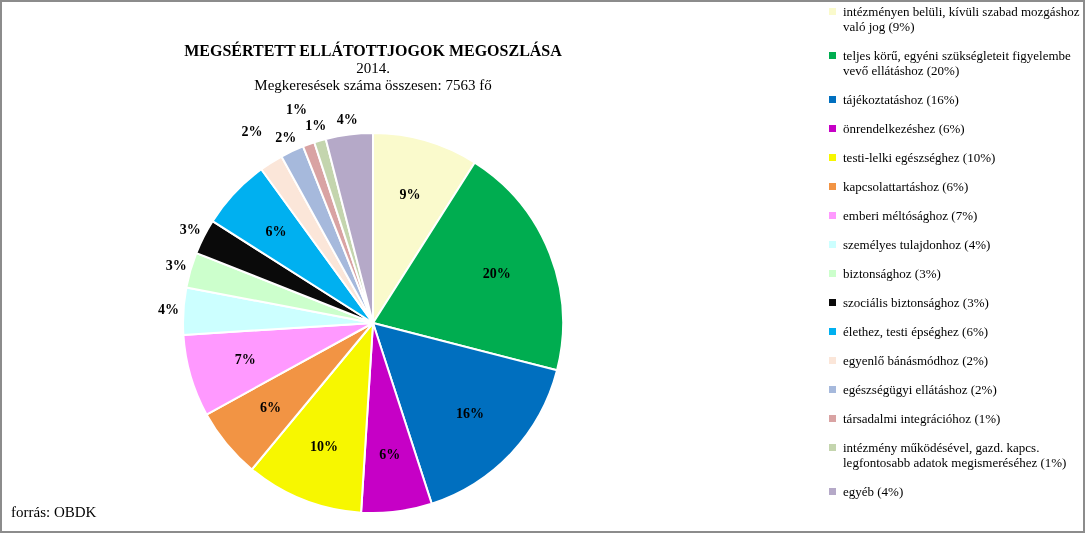  I want to click on text: MEGSÉRTETT ELLÁTOTTJOGOK MEGOSZLÁSA, so click(373, 50).